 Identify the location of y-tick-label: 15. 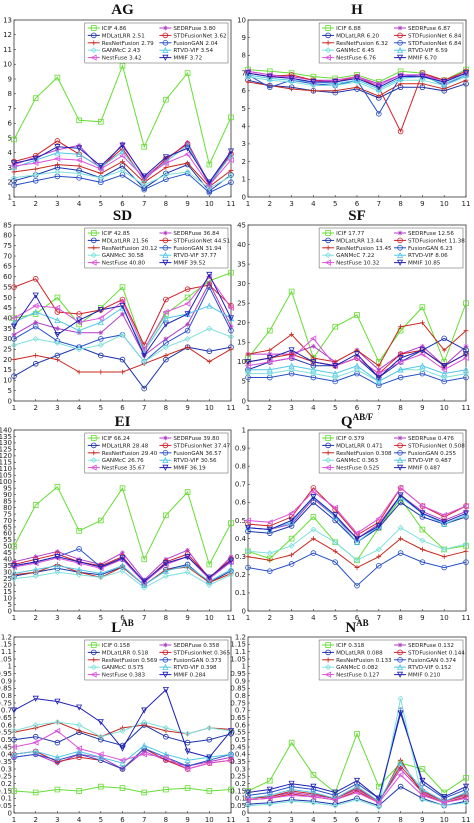
(7, 370).